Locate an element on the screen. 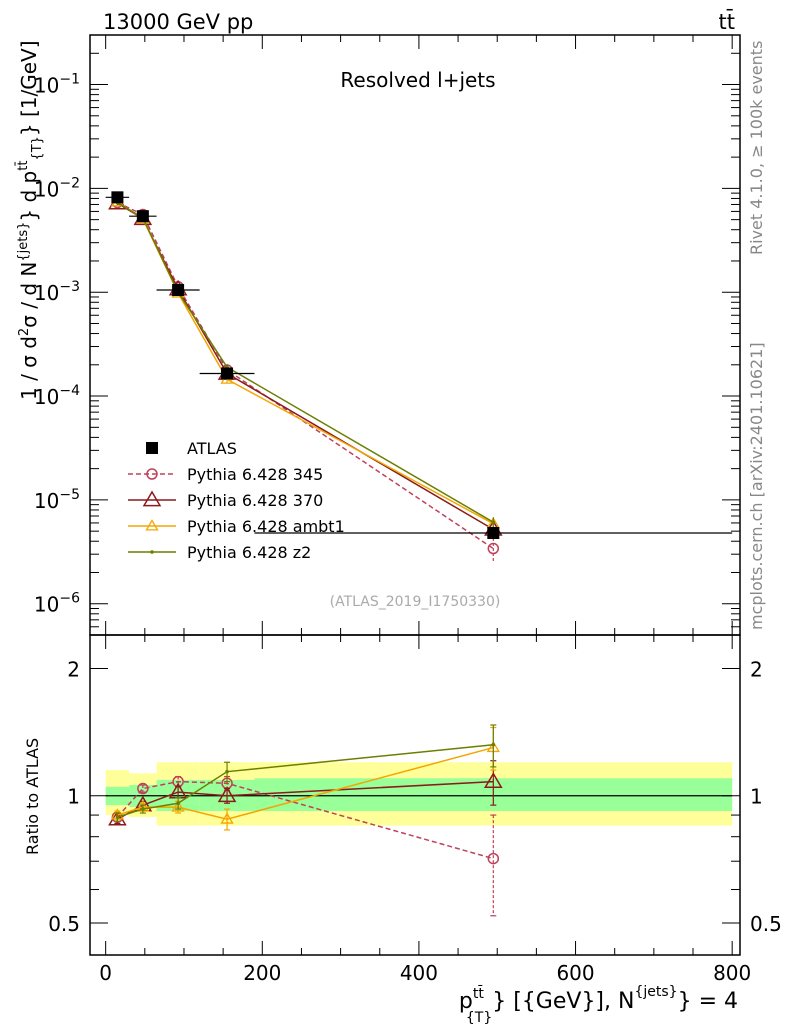 The image size is (786, 1024). ylabel-part-3: σ / d N is located at coordinates (29, 295).